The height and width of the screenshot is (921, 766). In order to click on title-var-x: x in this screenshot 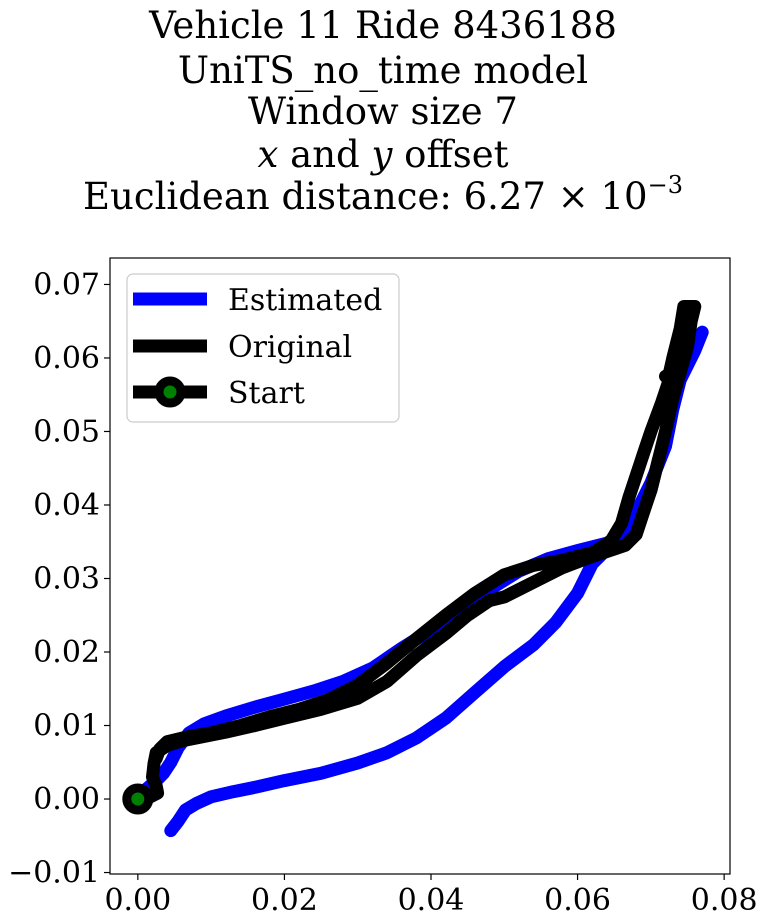, I will do `click(268, 154)`.